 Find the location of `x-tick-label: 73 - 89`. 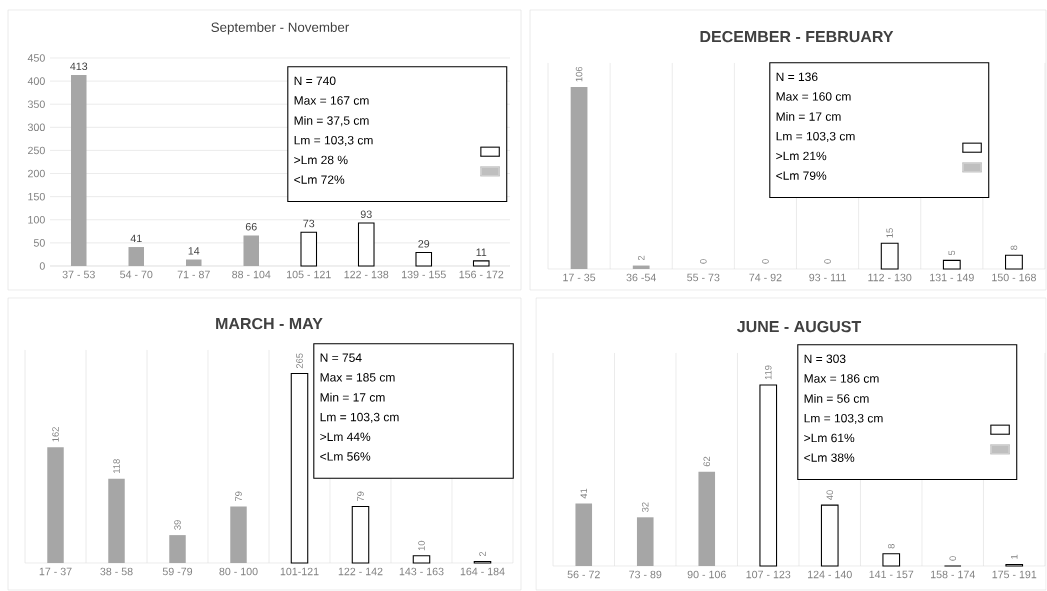

x-tick-label: 73 - 89 is located at coordinates (645, 574).